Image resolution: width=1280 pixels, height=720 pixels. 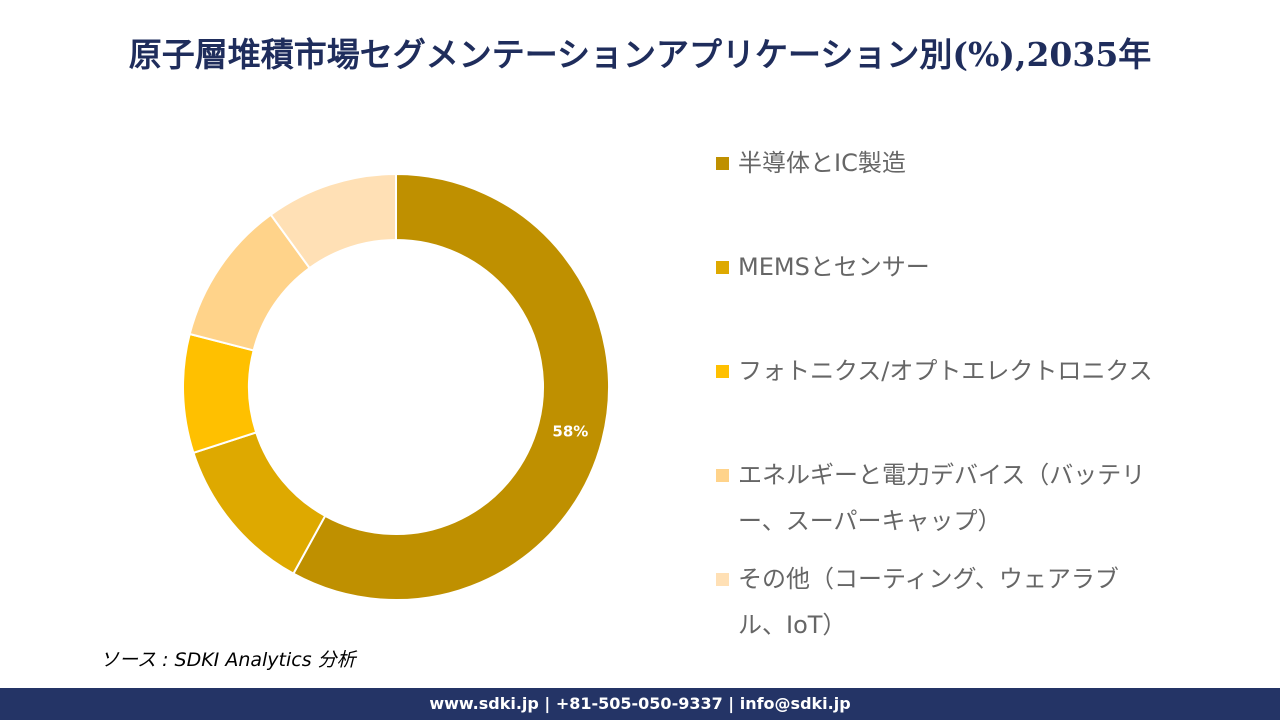 I want to click on legend-label: 半導体とIC製造, so click(x=822, y=163).